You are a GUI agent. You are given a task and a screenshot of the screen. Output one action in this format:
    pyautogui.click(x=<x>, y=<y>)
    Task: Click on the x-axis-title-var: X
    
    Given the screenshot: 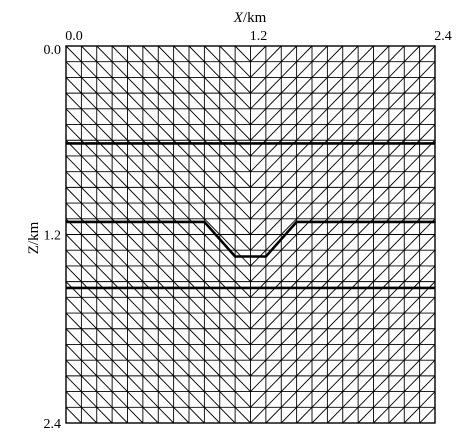 What is the action you would take?
    pyautogui.click(x=238, y=18)
    